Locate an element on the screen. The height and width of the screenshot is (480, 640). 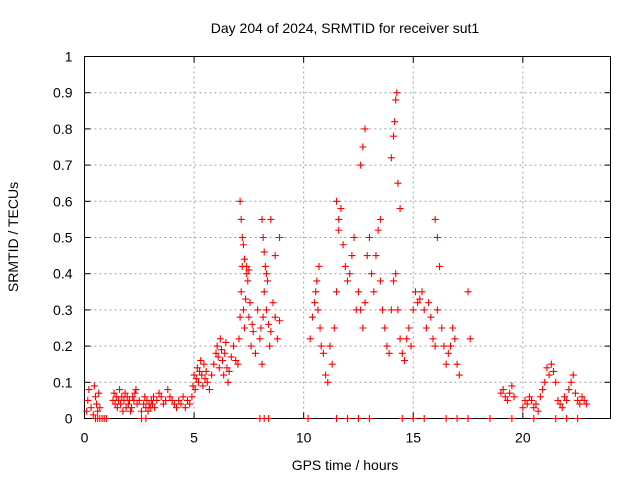
y-tick-label: 0.4 is located at coordinates (63, 274).